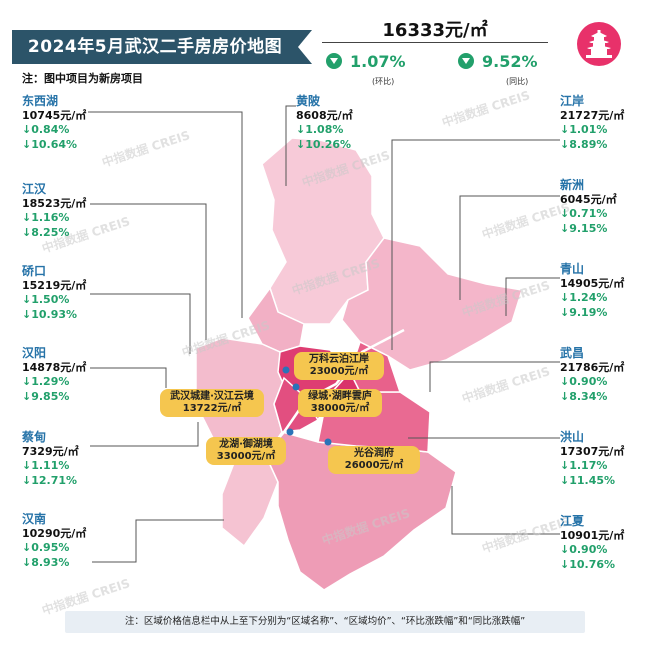  What do you see at coordinates (592, 283) in the screenshot?
I see `district-price: 14905元/㎡` at bounding box center [592, 283].